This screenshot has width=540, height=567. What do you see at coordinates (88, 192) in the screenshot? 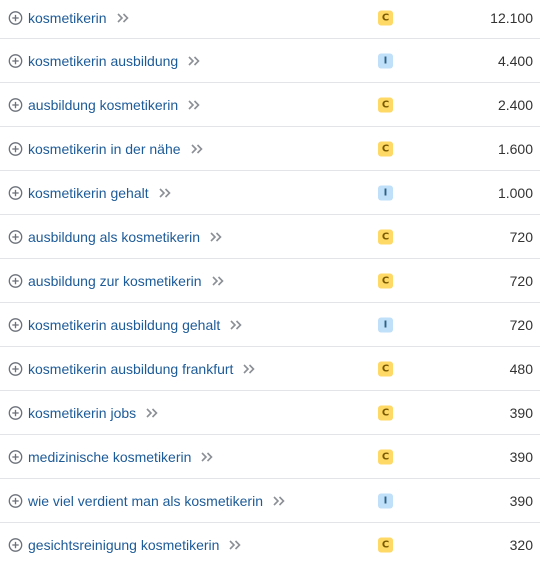
I see `keyword-label: kosmetikerin gehalt` at bounding box center [88, 192].